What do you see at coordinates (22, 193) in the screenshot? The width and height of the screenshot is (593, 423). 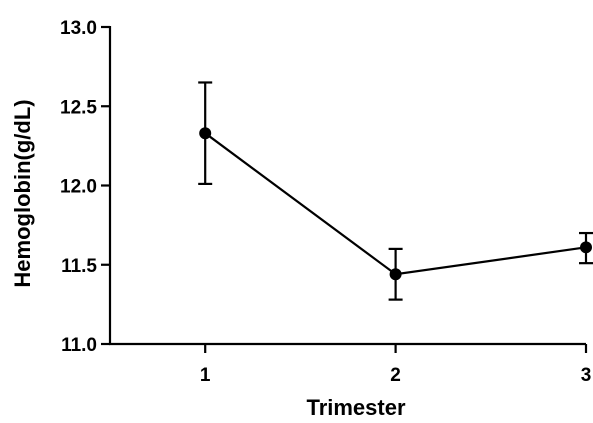 I see `y-axis-title: Hemoglobin(g/dL)` at bounding box center [22, 193].